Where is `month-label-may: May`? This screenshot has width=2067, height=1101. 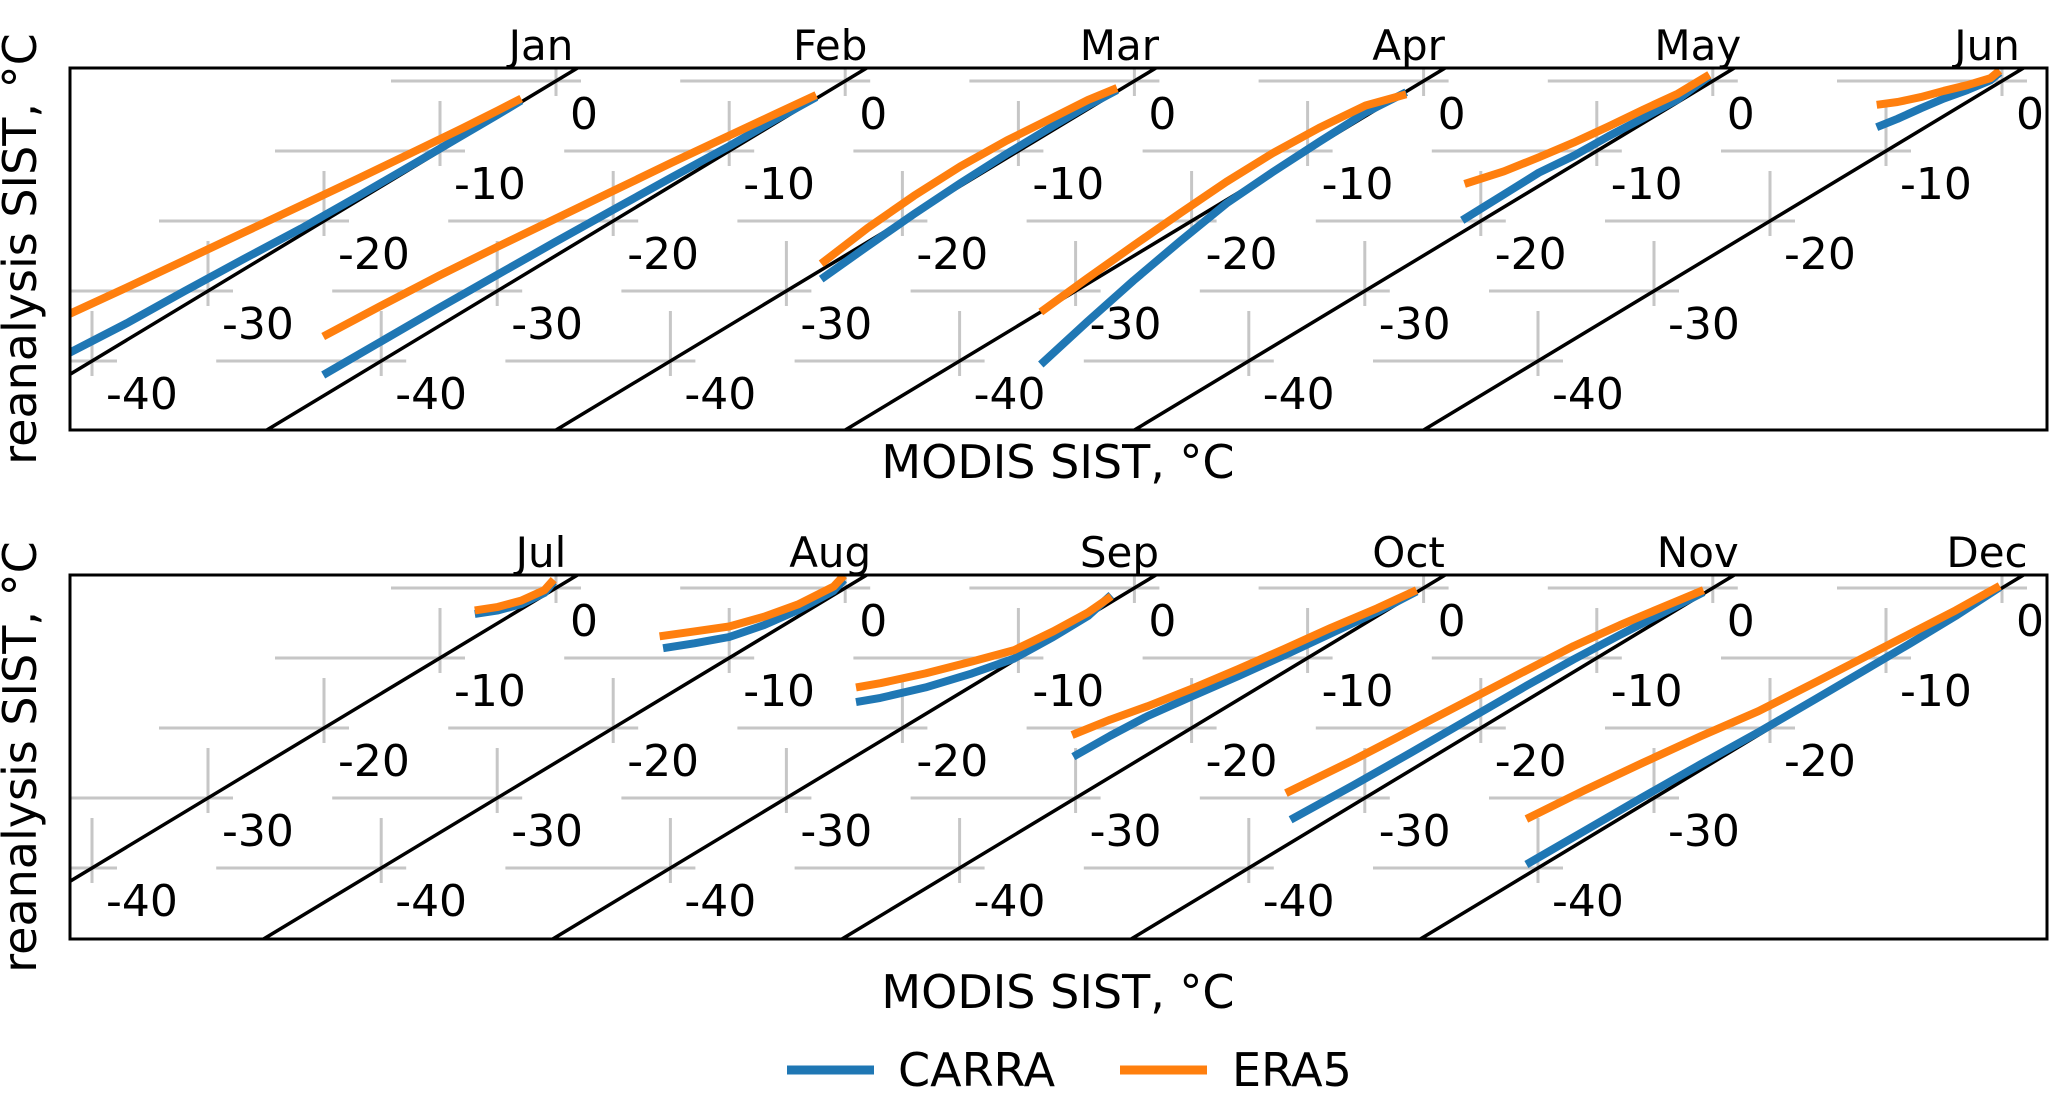
month-label-may: May is located at coordinates (1697, 45).